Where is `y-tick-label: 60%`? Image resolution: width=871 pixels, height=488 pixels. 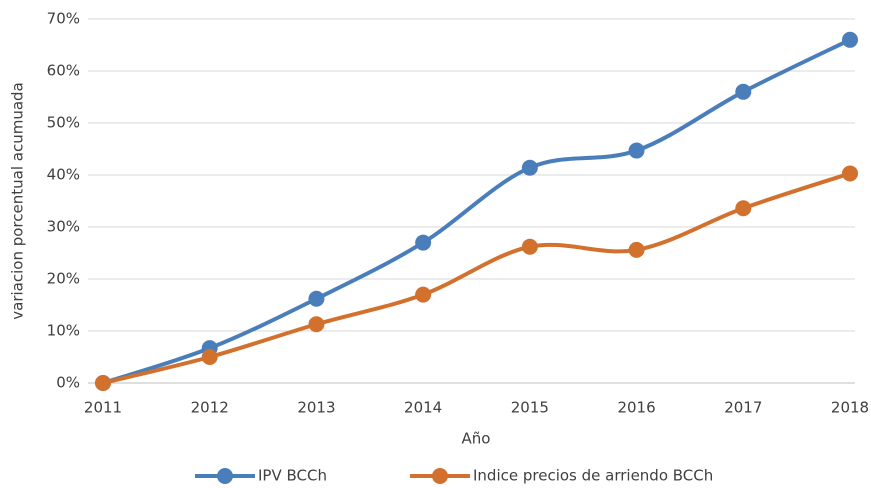 y-tick-label: 60% is located at coordinates (63, 71).